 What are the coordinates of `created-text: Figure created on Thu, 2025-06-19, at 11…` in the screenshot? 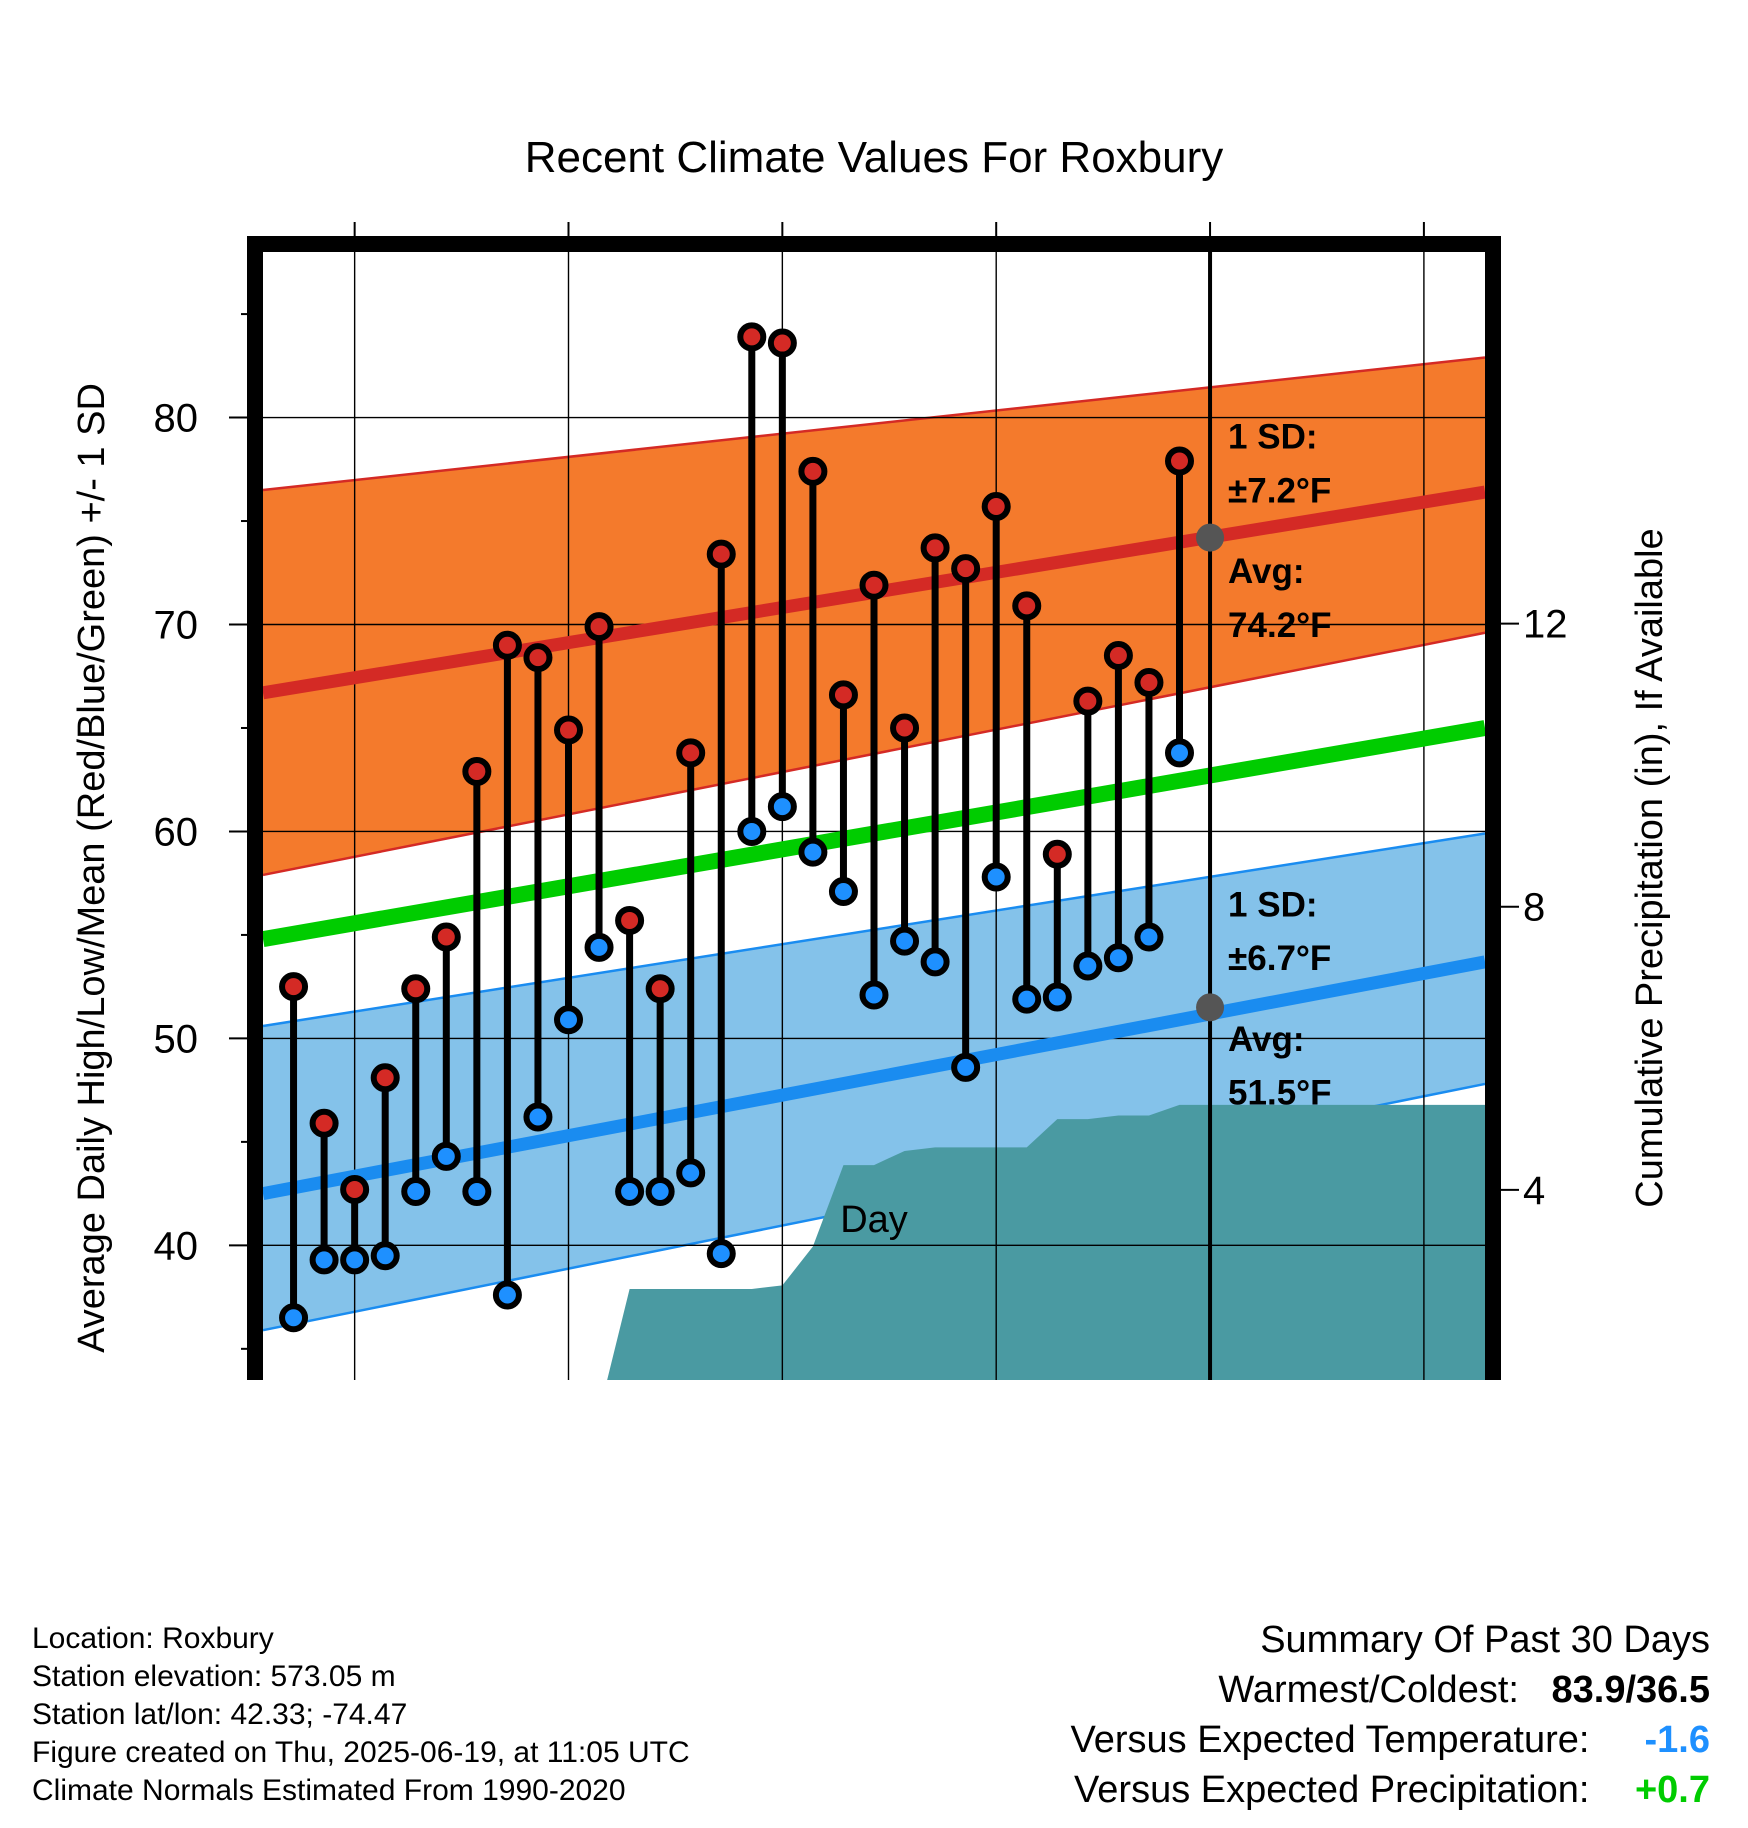 It's located at (361, 1752).